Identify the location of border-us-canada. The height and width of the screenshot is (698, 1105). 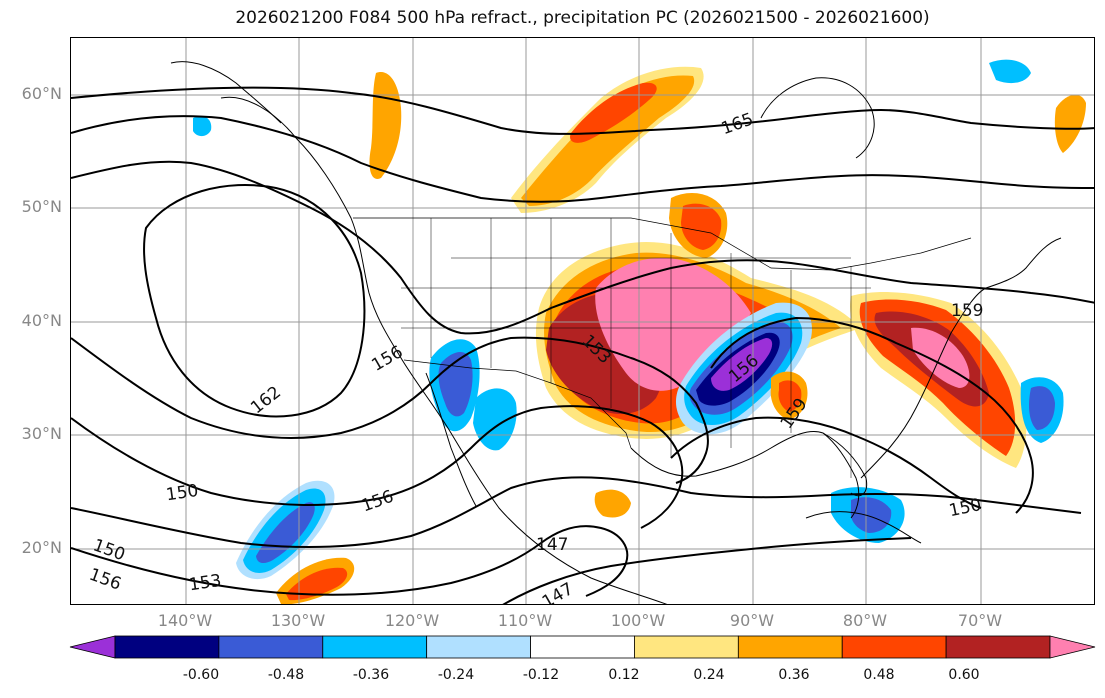
(662, 244).